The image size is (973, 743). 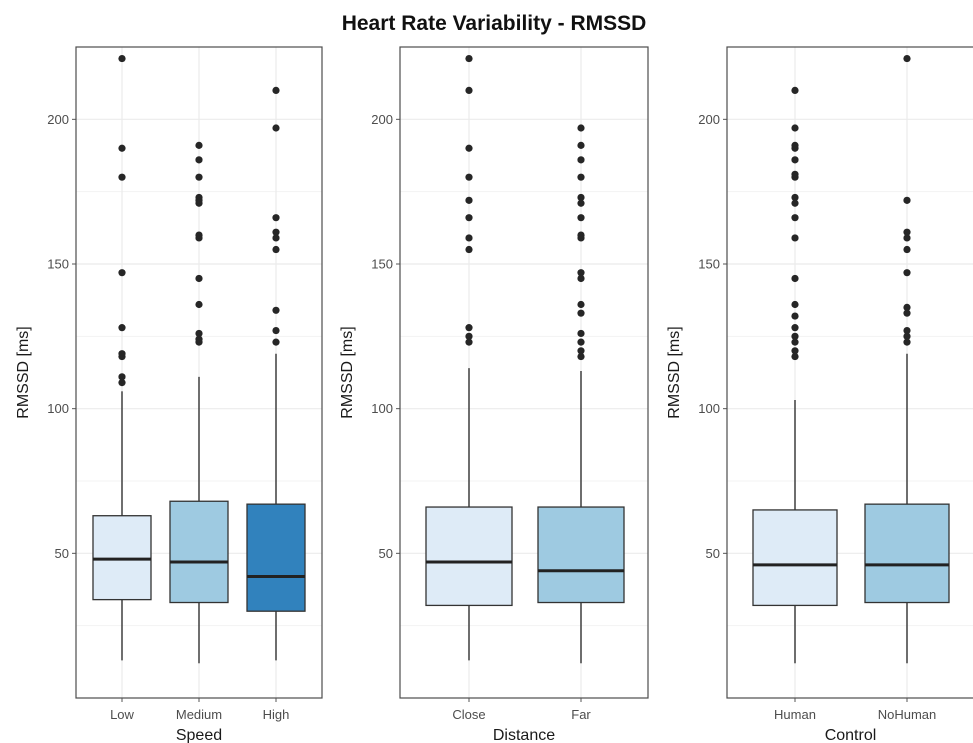 What do you see at coordinates (199, 714) in the screenshot?
I see `x-tick-label: Medium` at bounding box center [199, 714].